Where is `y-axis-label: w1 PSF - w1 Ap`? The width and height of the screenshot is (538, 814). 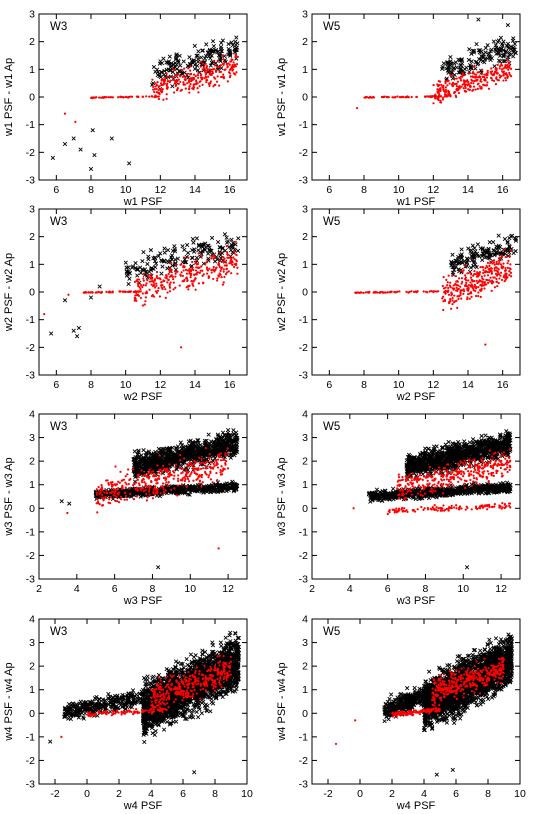
y-axis-label: w1 PSF - w1 Ap is located at coordinates (282, 97).